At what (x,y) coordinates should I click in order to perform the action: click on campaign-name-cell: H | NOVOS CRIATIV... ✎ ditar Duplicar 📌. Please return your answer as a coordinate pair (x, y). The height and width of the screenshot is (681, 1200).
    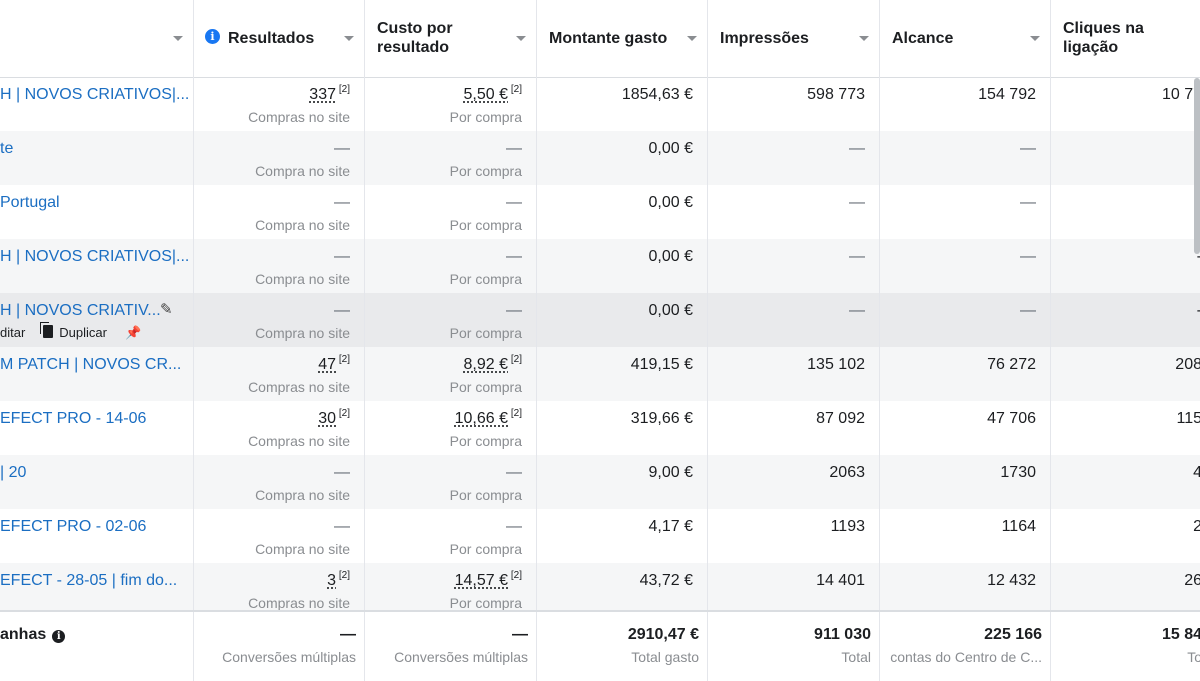
    Looking at the image, I should click on (97, 320).